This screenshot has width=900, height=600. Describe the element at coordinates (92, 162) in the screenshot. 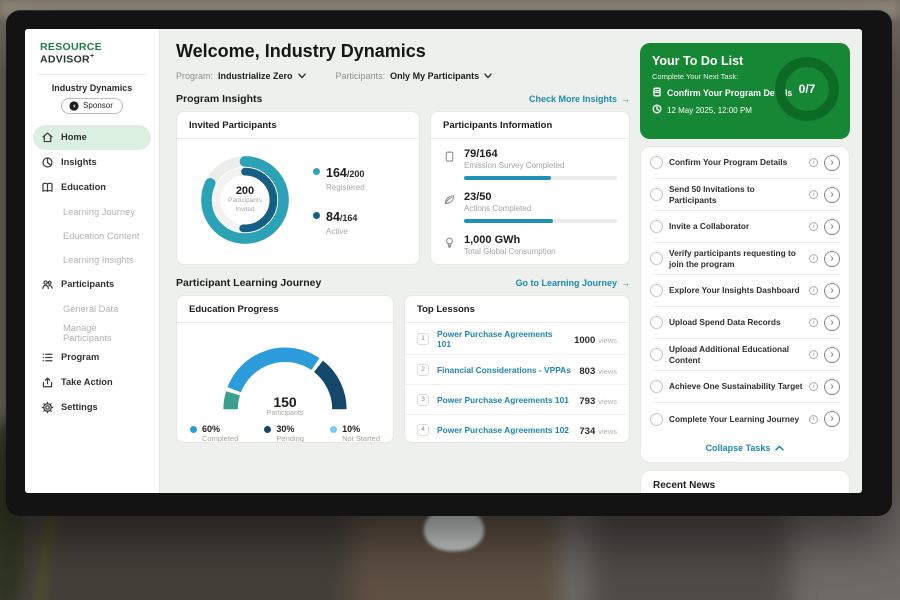

I see `sidebar-item-insights: Insights` at that location.